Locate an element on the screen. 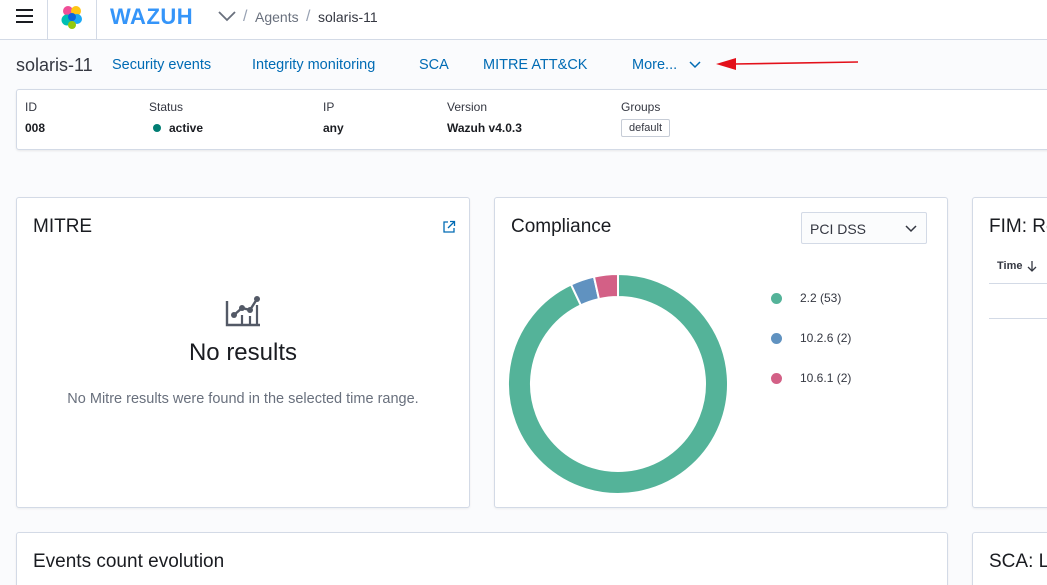 This screenshot has height=585, width=1047. kibana-logo-icon is located at coordinates (72, 17).